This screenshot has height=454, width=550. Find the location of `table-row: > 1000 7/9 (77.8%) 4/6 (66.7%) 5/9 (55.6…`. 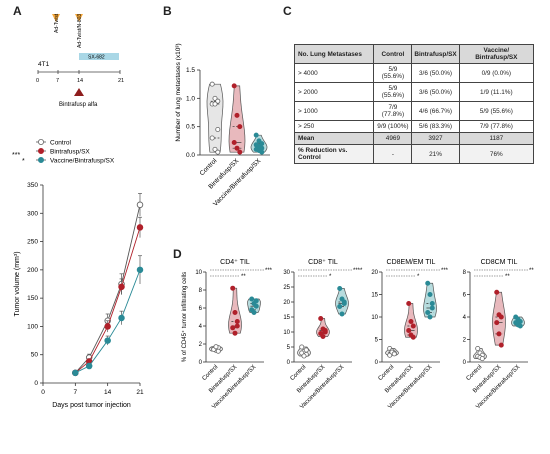

table-row: > 1000 7/9 (77.8%) 4/6 (66.7%) 5/9 (55.6… is located at coordinates (414, 111).